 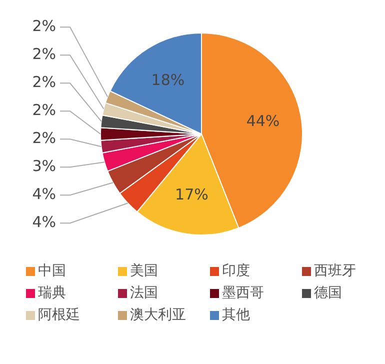 What do you see at coordinates (263, 121) in the screenshot?
I see `data-label: 44%` at bounding box center [263, 121].